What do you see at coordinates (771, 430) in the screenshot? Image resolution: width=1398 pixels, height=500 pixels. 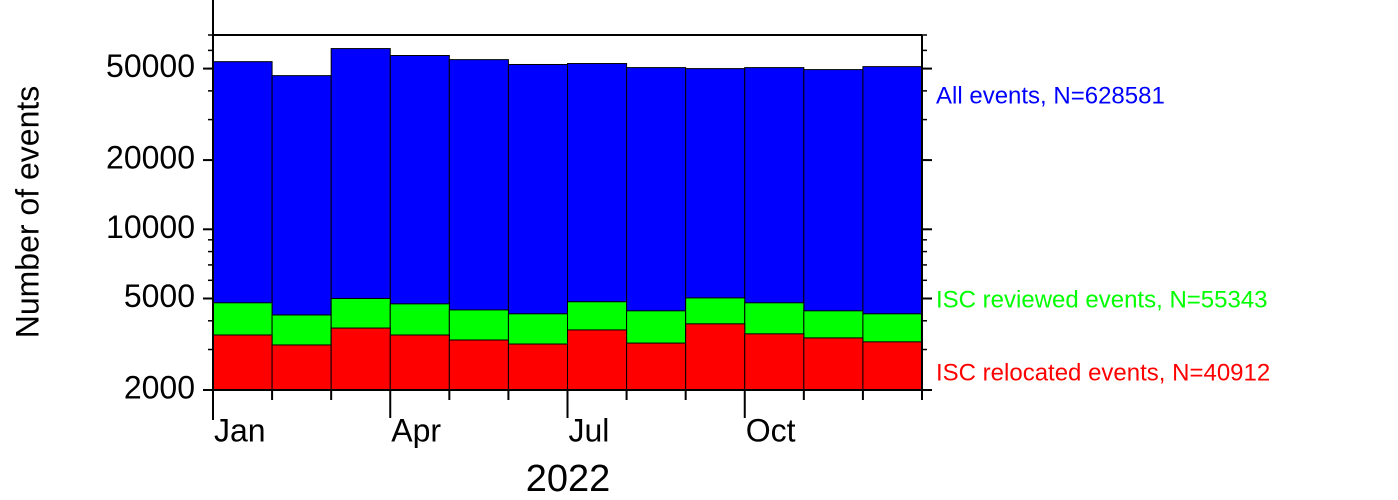 I see `x-tick-label: Oct` at bounding box center [771, 430].